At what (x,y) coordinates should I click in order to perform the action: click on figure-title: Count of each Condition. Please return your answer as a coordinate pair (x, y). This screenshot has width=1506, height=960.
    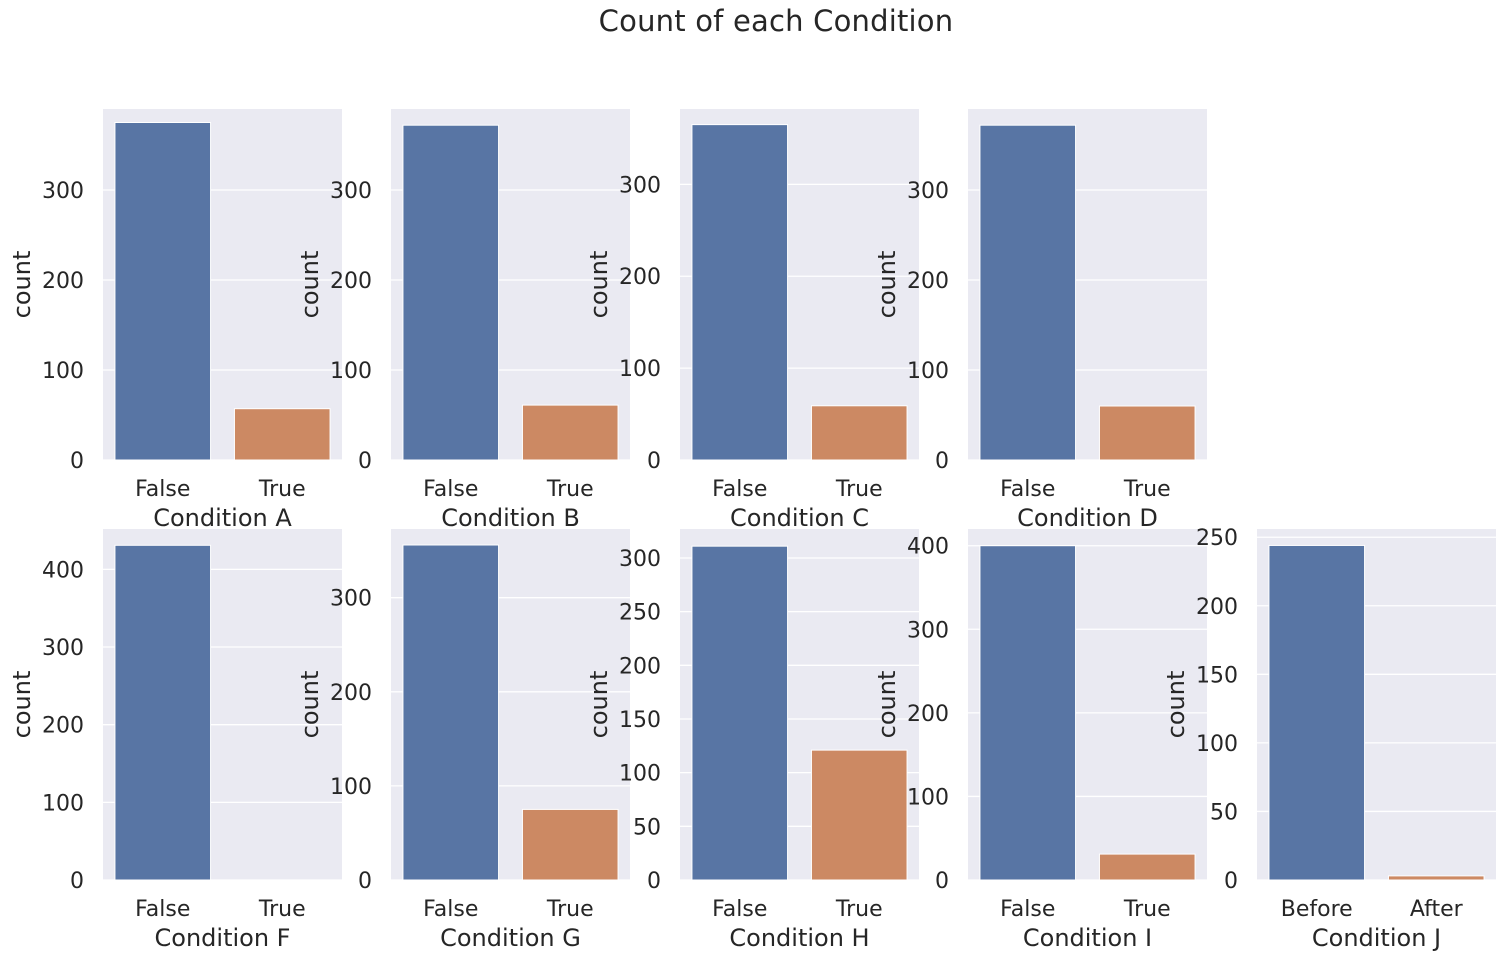
    Looking at the image, I should click on (776, 21).